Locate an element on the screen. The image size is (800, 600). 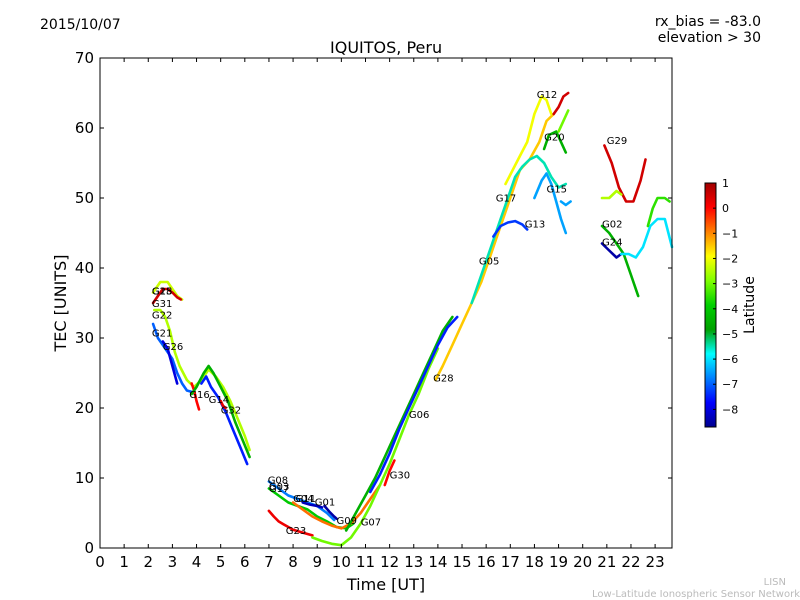
x-tick-label: 8 is located at coordinates (293, 562).